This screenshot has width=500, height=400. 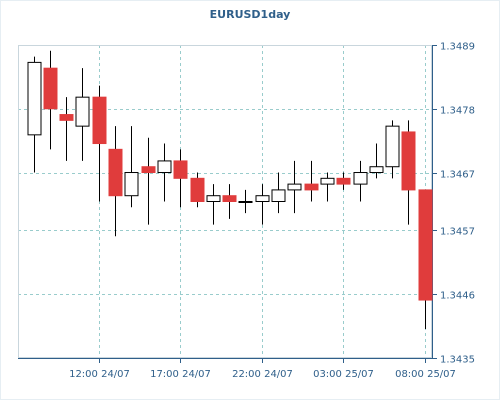 I want to click on x-tick-label: 17:00 24/07, so click(x=180, y=374).